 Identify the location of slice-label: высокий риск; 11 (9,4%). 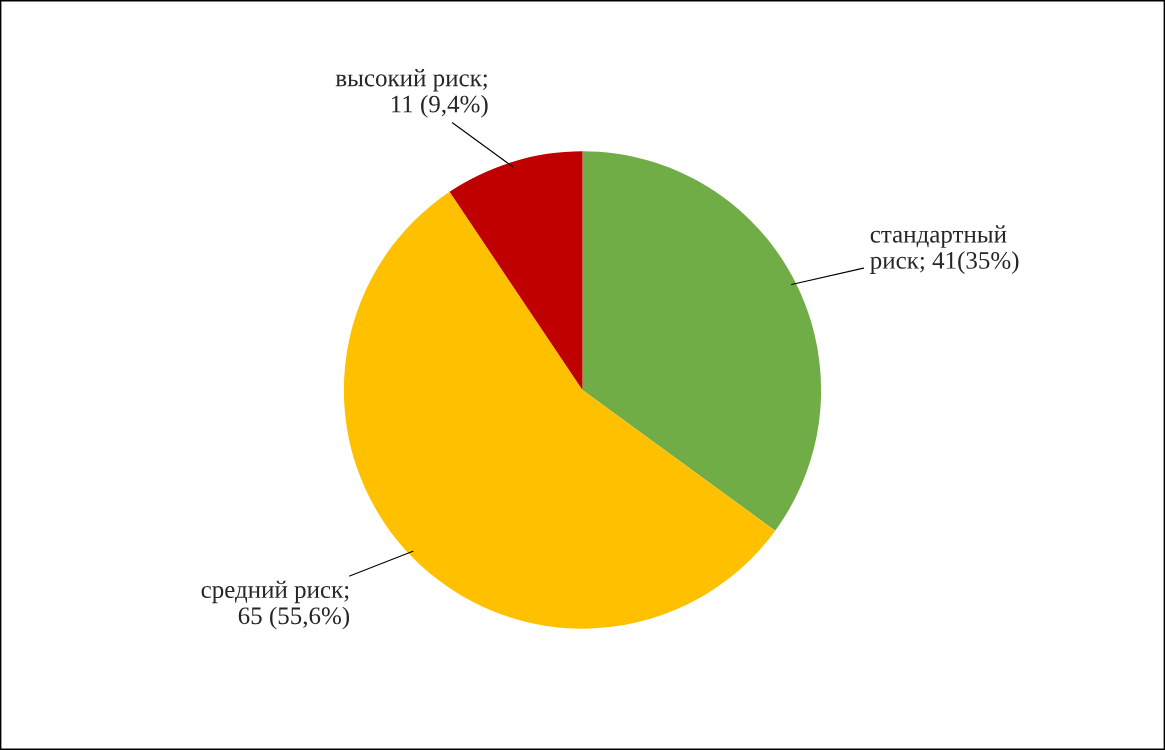
(411, 93).